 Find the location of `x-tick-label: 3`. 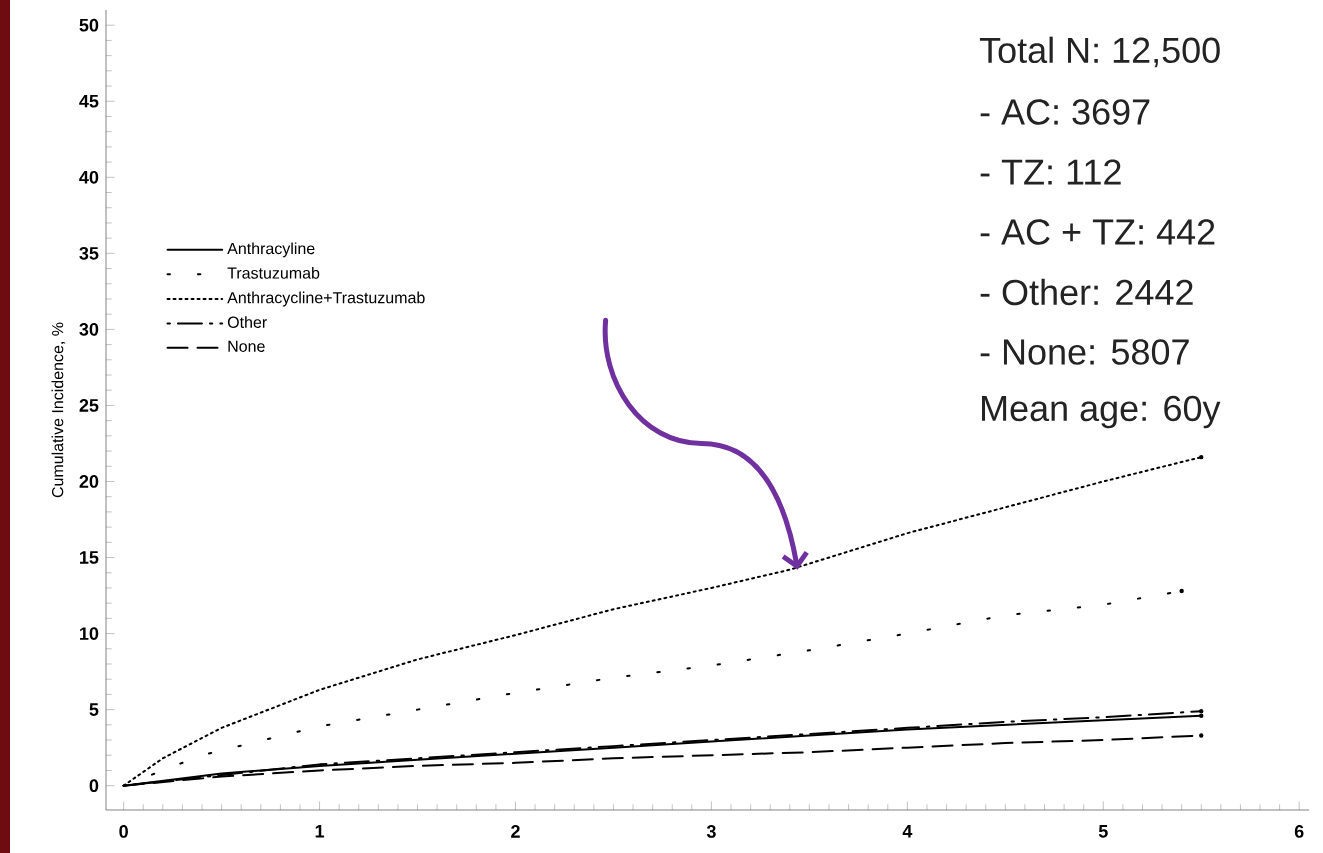

x-tick-label: 3 is located at coordinates (711, 831).